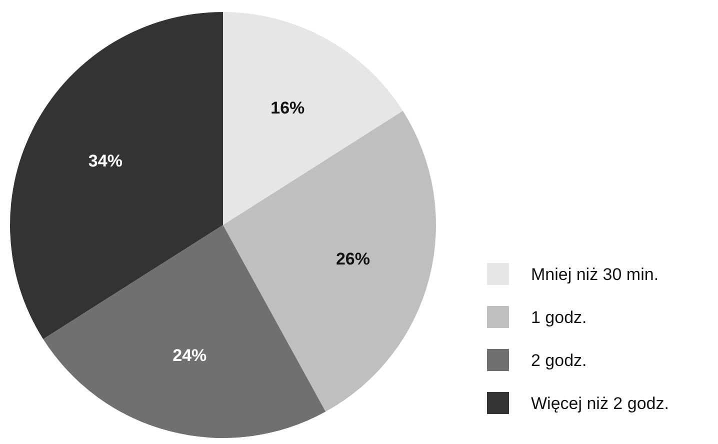 This screenshot has height=444, width=718. I want to click on data-label: 26%, so click(353, 258).